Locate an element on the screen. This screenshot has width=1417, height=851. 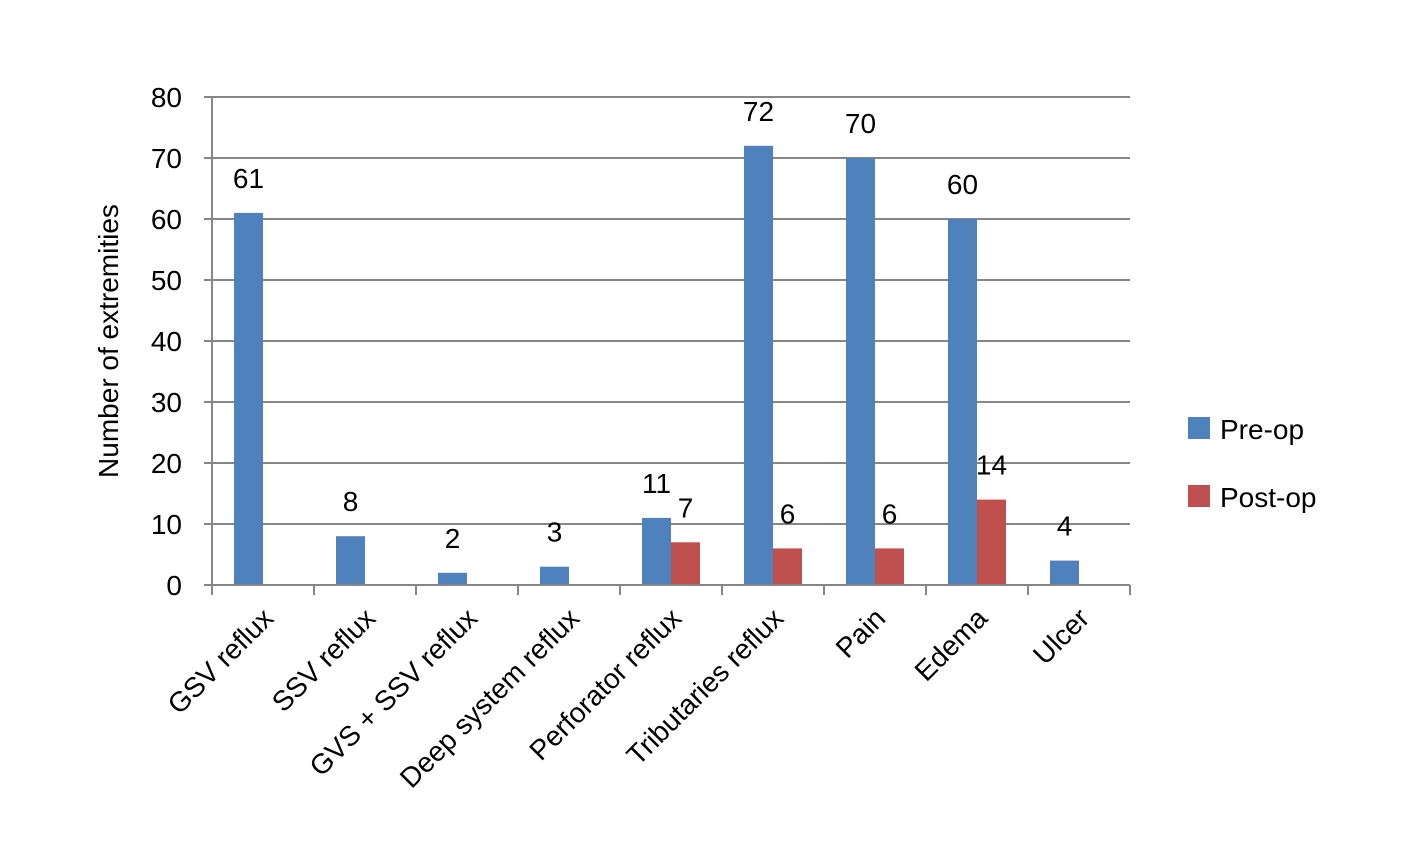
x-tick-label: Ulcer is located at coordinates (1061, 636).